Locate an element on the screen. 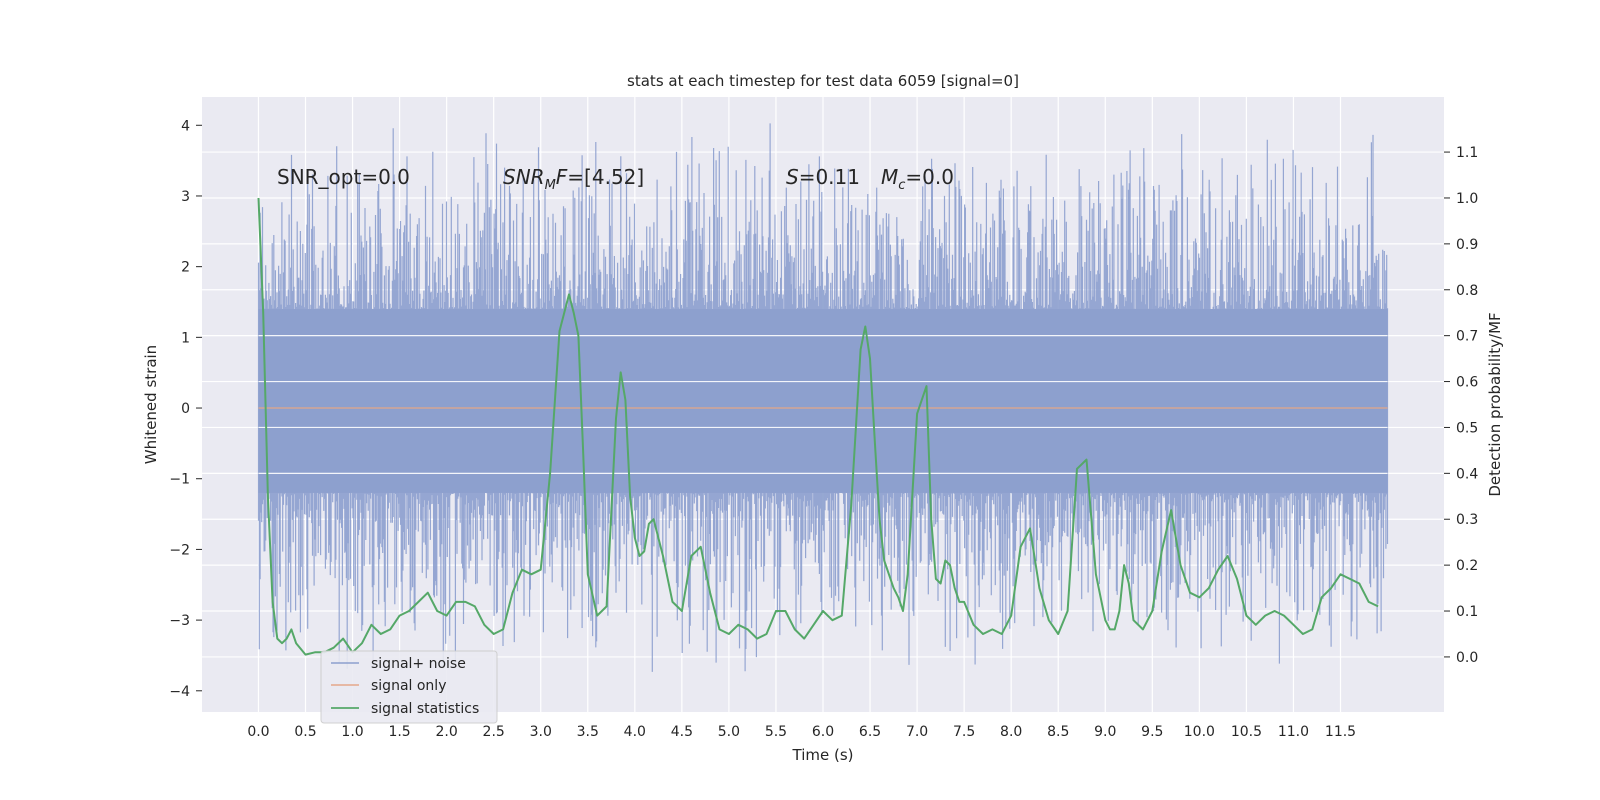 The image size is (1600, 800). x-tick-label: 9.5 is located at coordinates (1152, 732).